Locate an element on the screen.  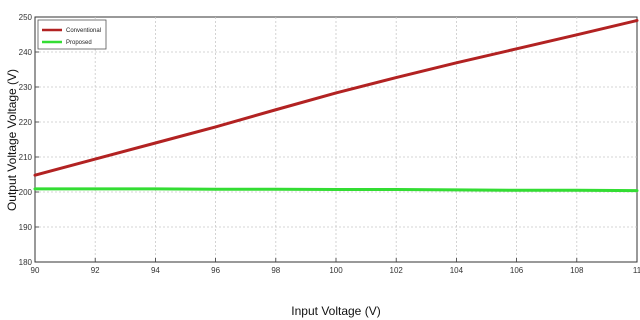
x-tick-label: 11 is located at coordinates (636, 270).